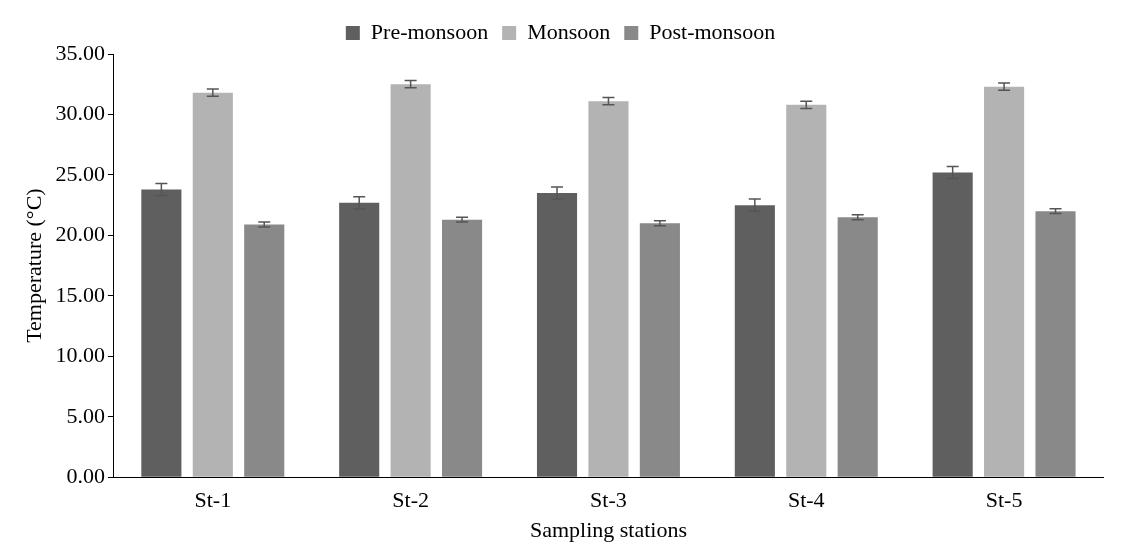  What do you see at coordinates (80, 234) in the screenshot?
I see `y-tick-label: 20.00` at bounding box center [80, 234].